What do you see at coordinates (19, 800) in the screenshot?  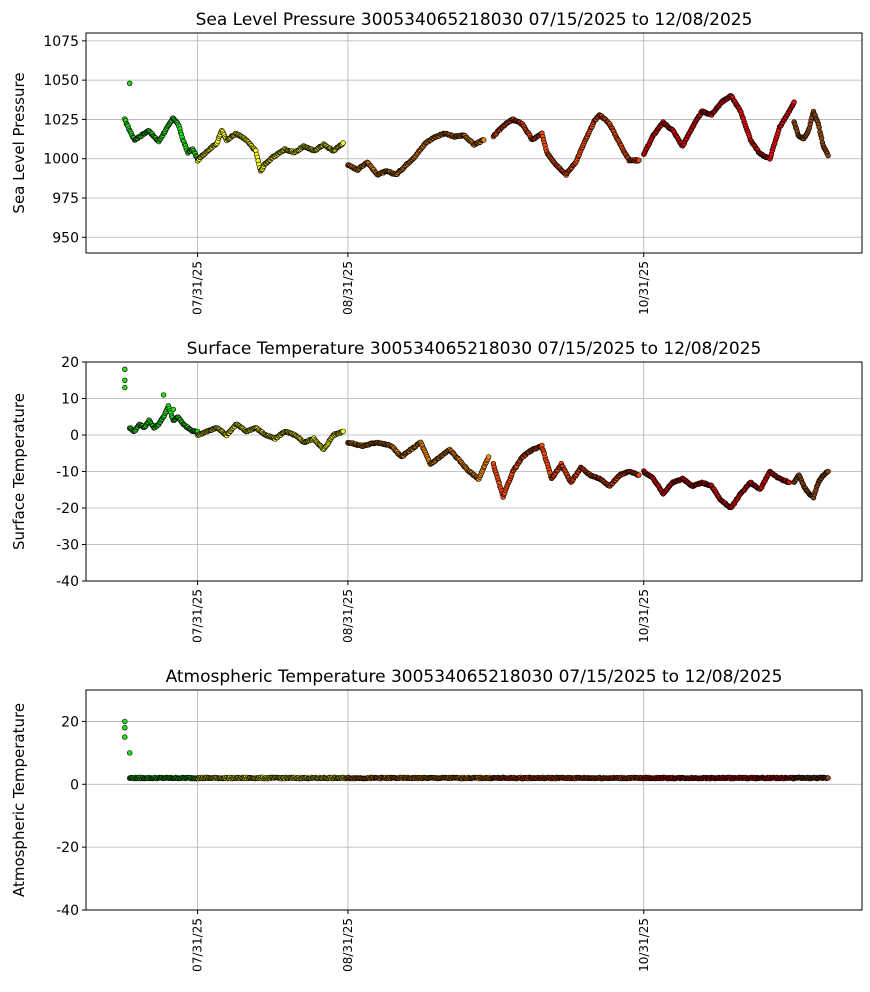 I see `y-axis-label: Atmospheric Temperature` at bounding box center [19, 800].